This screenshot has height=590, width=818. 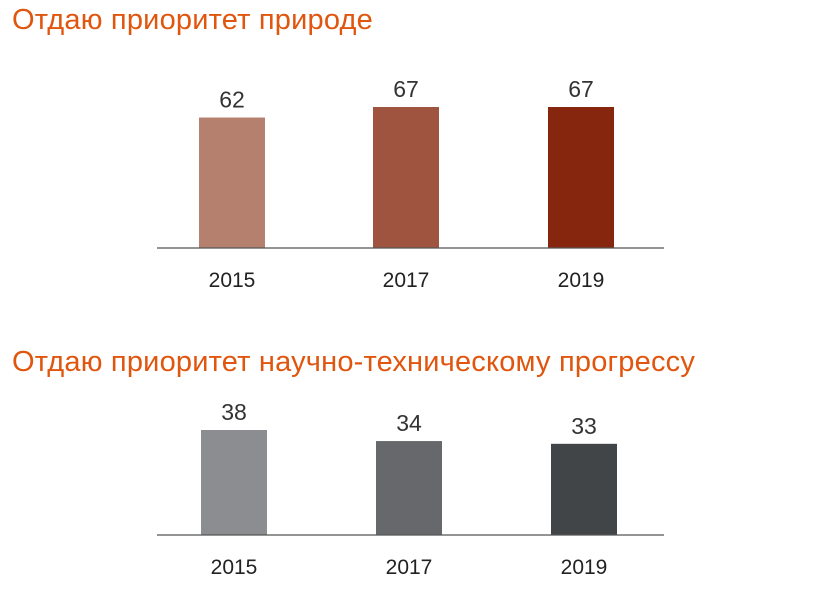 I want to click on data-label-2015: 38, so click(x=234, y=412).